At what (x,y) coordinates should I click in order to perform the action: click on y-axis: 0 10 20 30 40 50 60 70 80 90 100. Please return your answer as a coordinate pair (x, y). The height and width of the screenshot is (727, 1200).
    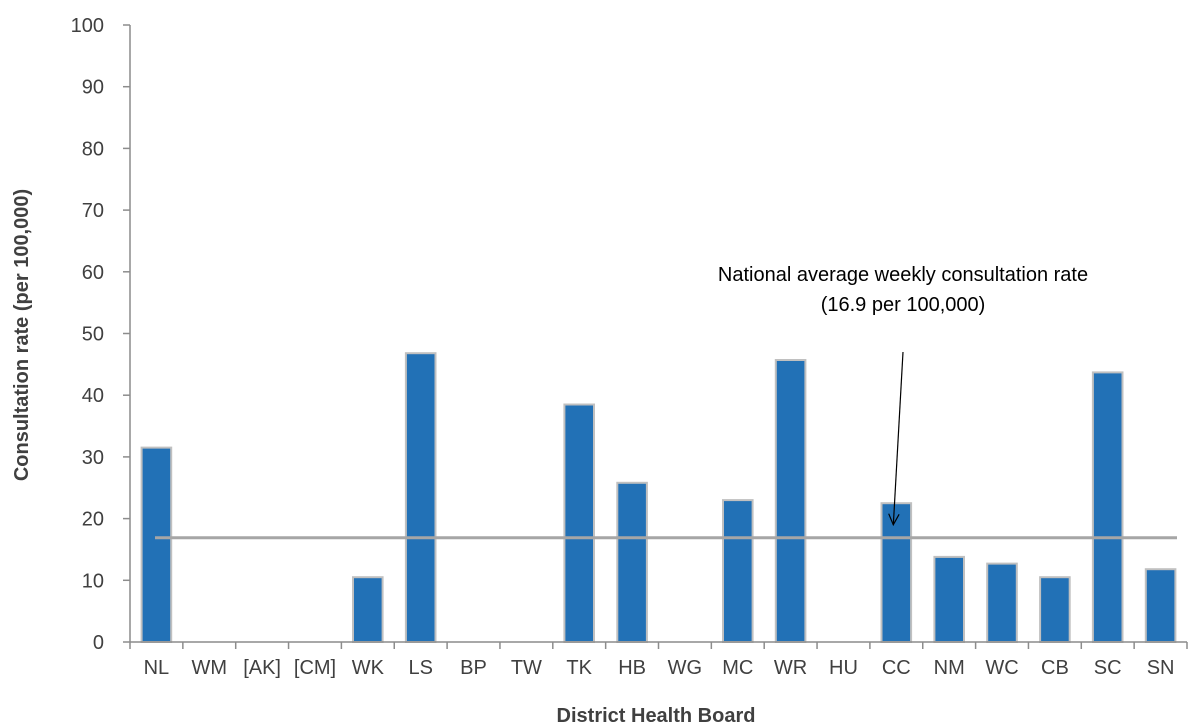
    Looking at the image, I should click on (101, 334).